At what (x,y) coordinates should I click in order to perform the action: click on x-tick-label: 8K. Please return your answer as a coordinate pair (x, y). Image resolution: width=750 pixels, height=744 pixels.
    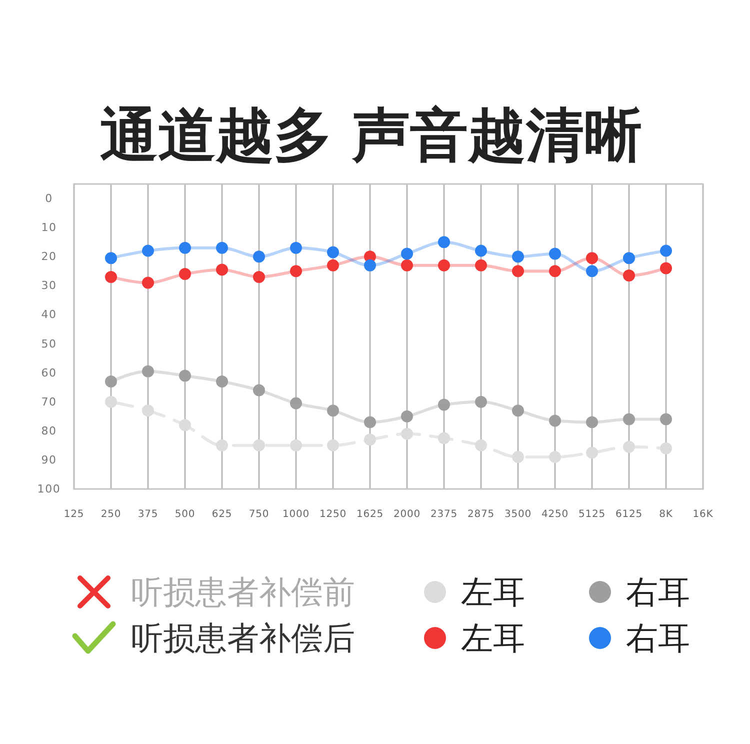
    Looking at the image, I should click on (666, 514).